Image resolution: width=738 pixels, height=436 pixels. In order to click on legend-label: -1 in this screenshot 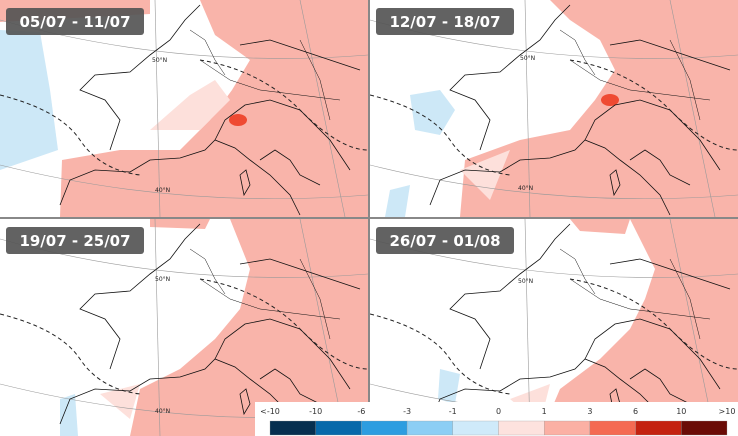, I will do `click(453, 411)`.